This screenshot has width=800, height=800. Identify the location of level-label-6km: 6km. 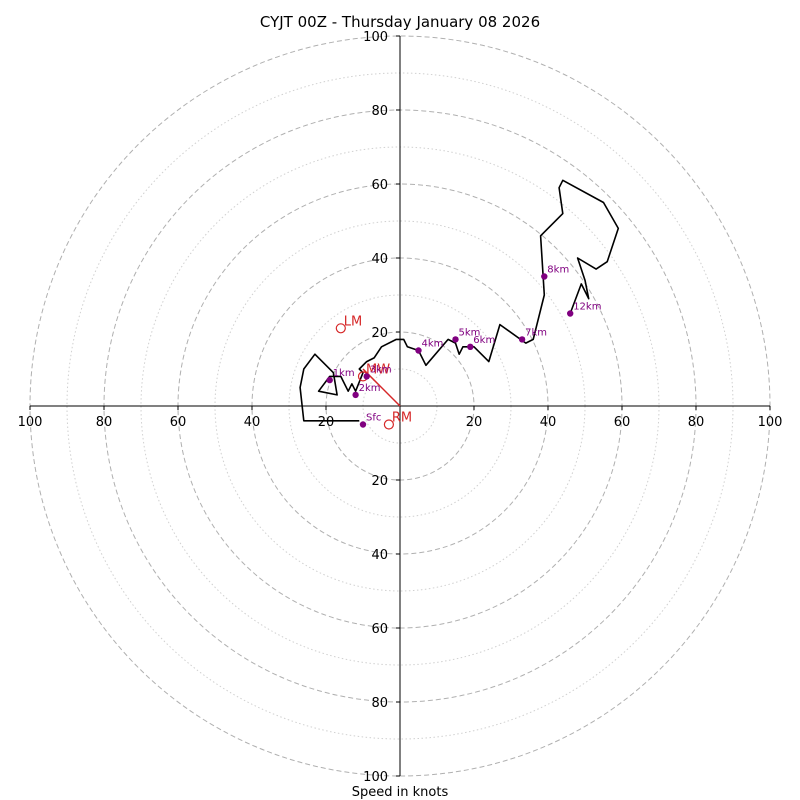
(484, 340).